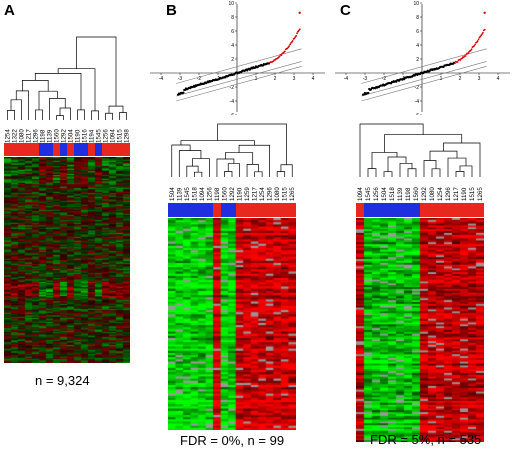 This screenshot has width=520, height=450. What do you see at coordinates (426, 439) in the screenshot?
I see `caption-c: FDR = 5%, n = 535` at bounding box center [426, 439].